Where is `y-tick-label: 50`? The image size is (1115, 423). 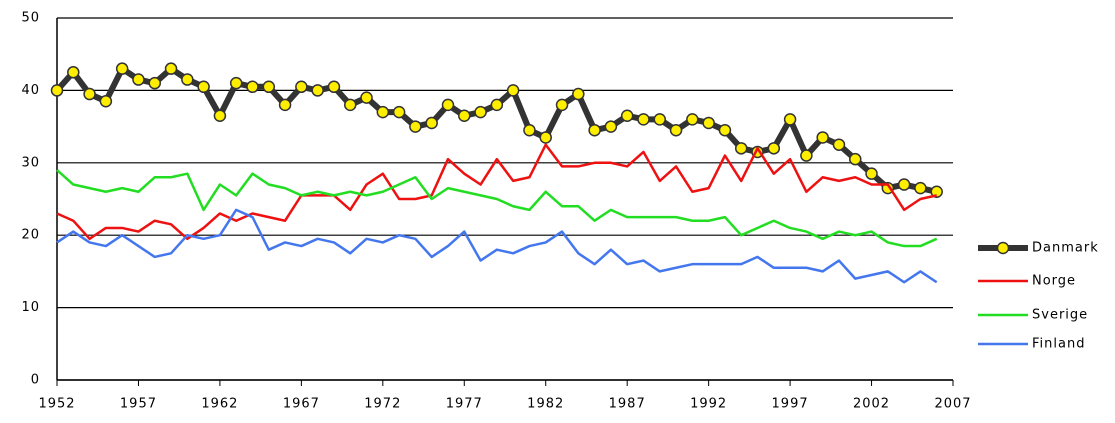
y-tick-label: 50 is located at coordinates (30, 18).